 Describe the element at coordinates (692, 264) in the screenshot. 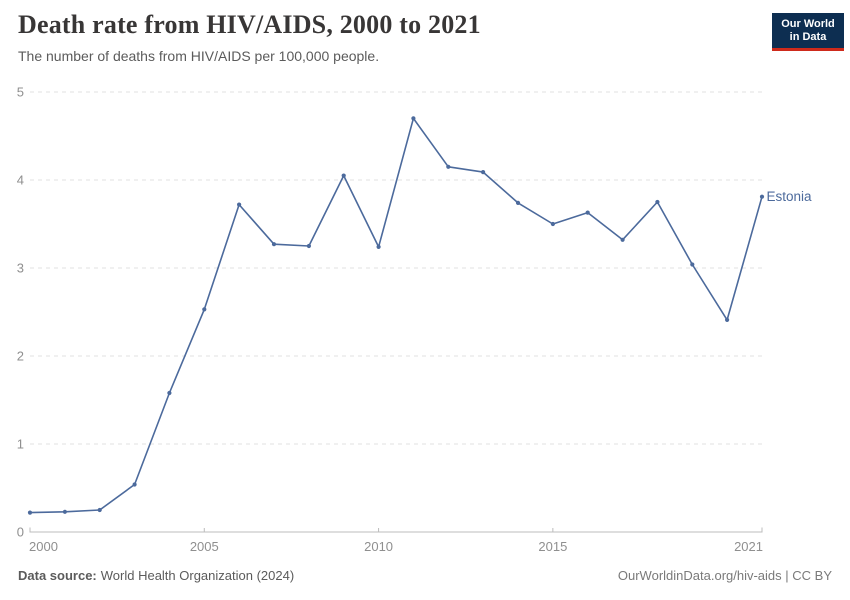

I see `data-point-2019` at that location.